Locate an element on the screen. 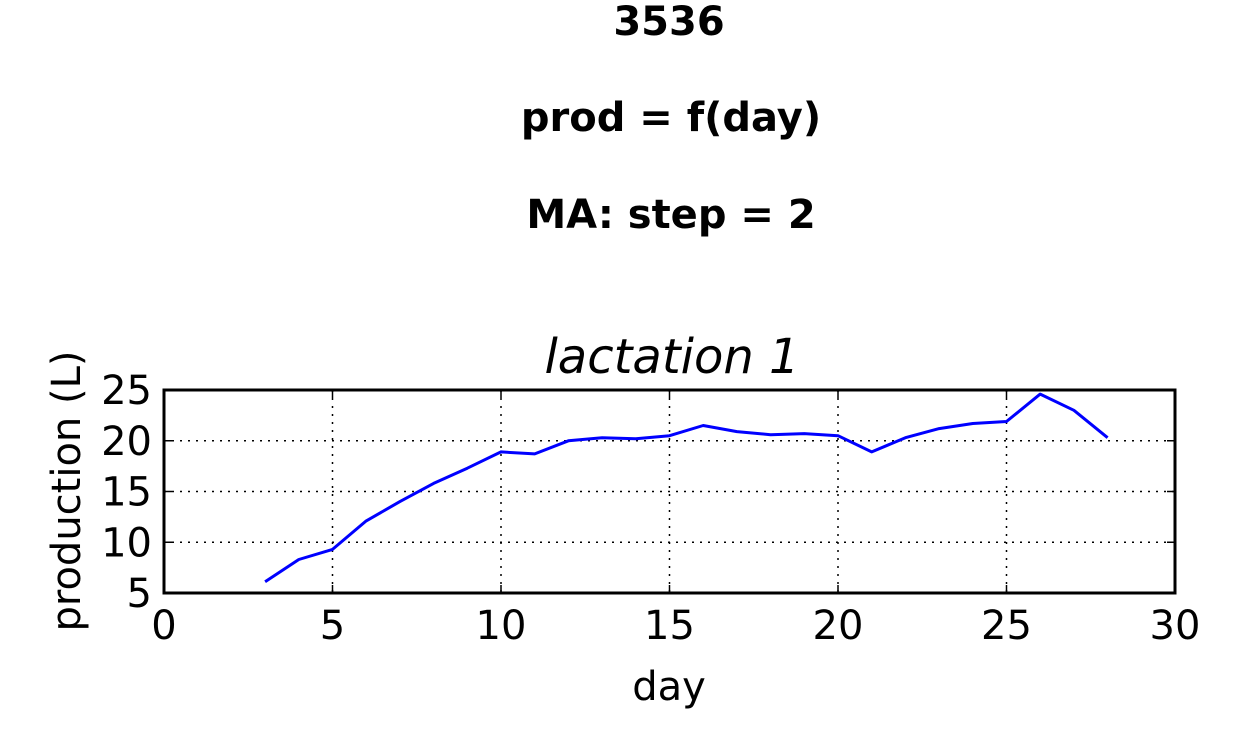  x-tick-label: 15 is located at coordinates (669, 626).